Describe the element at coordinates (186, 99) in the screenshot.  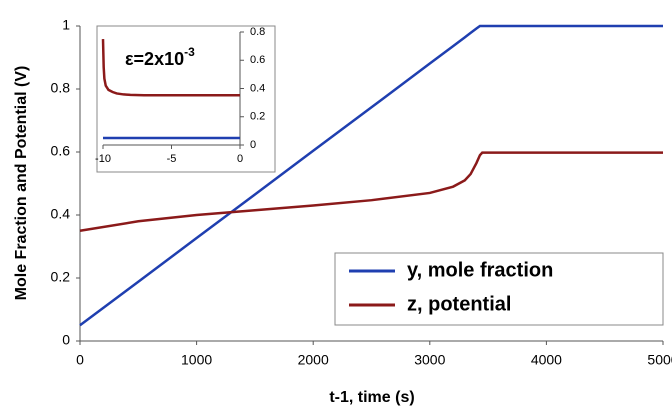
I see `inset-frame` at that location.